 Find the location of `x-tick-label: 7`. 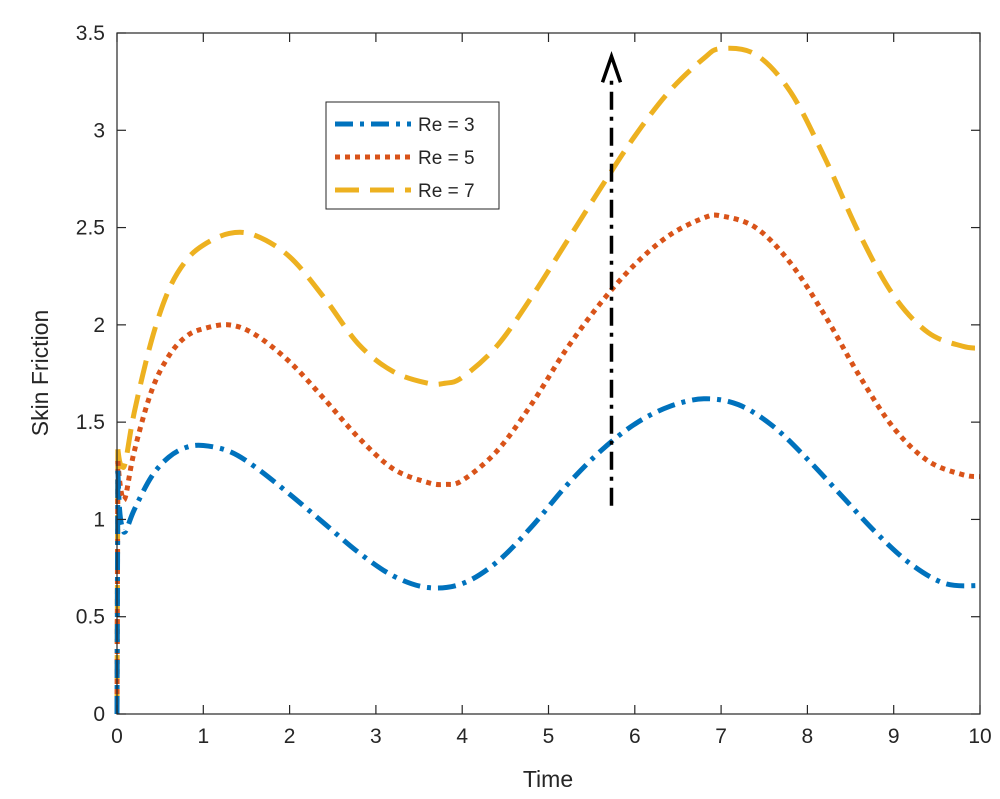

x-tick-label: 7 is located at coordinates (721, 736).